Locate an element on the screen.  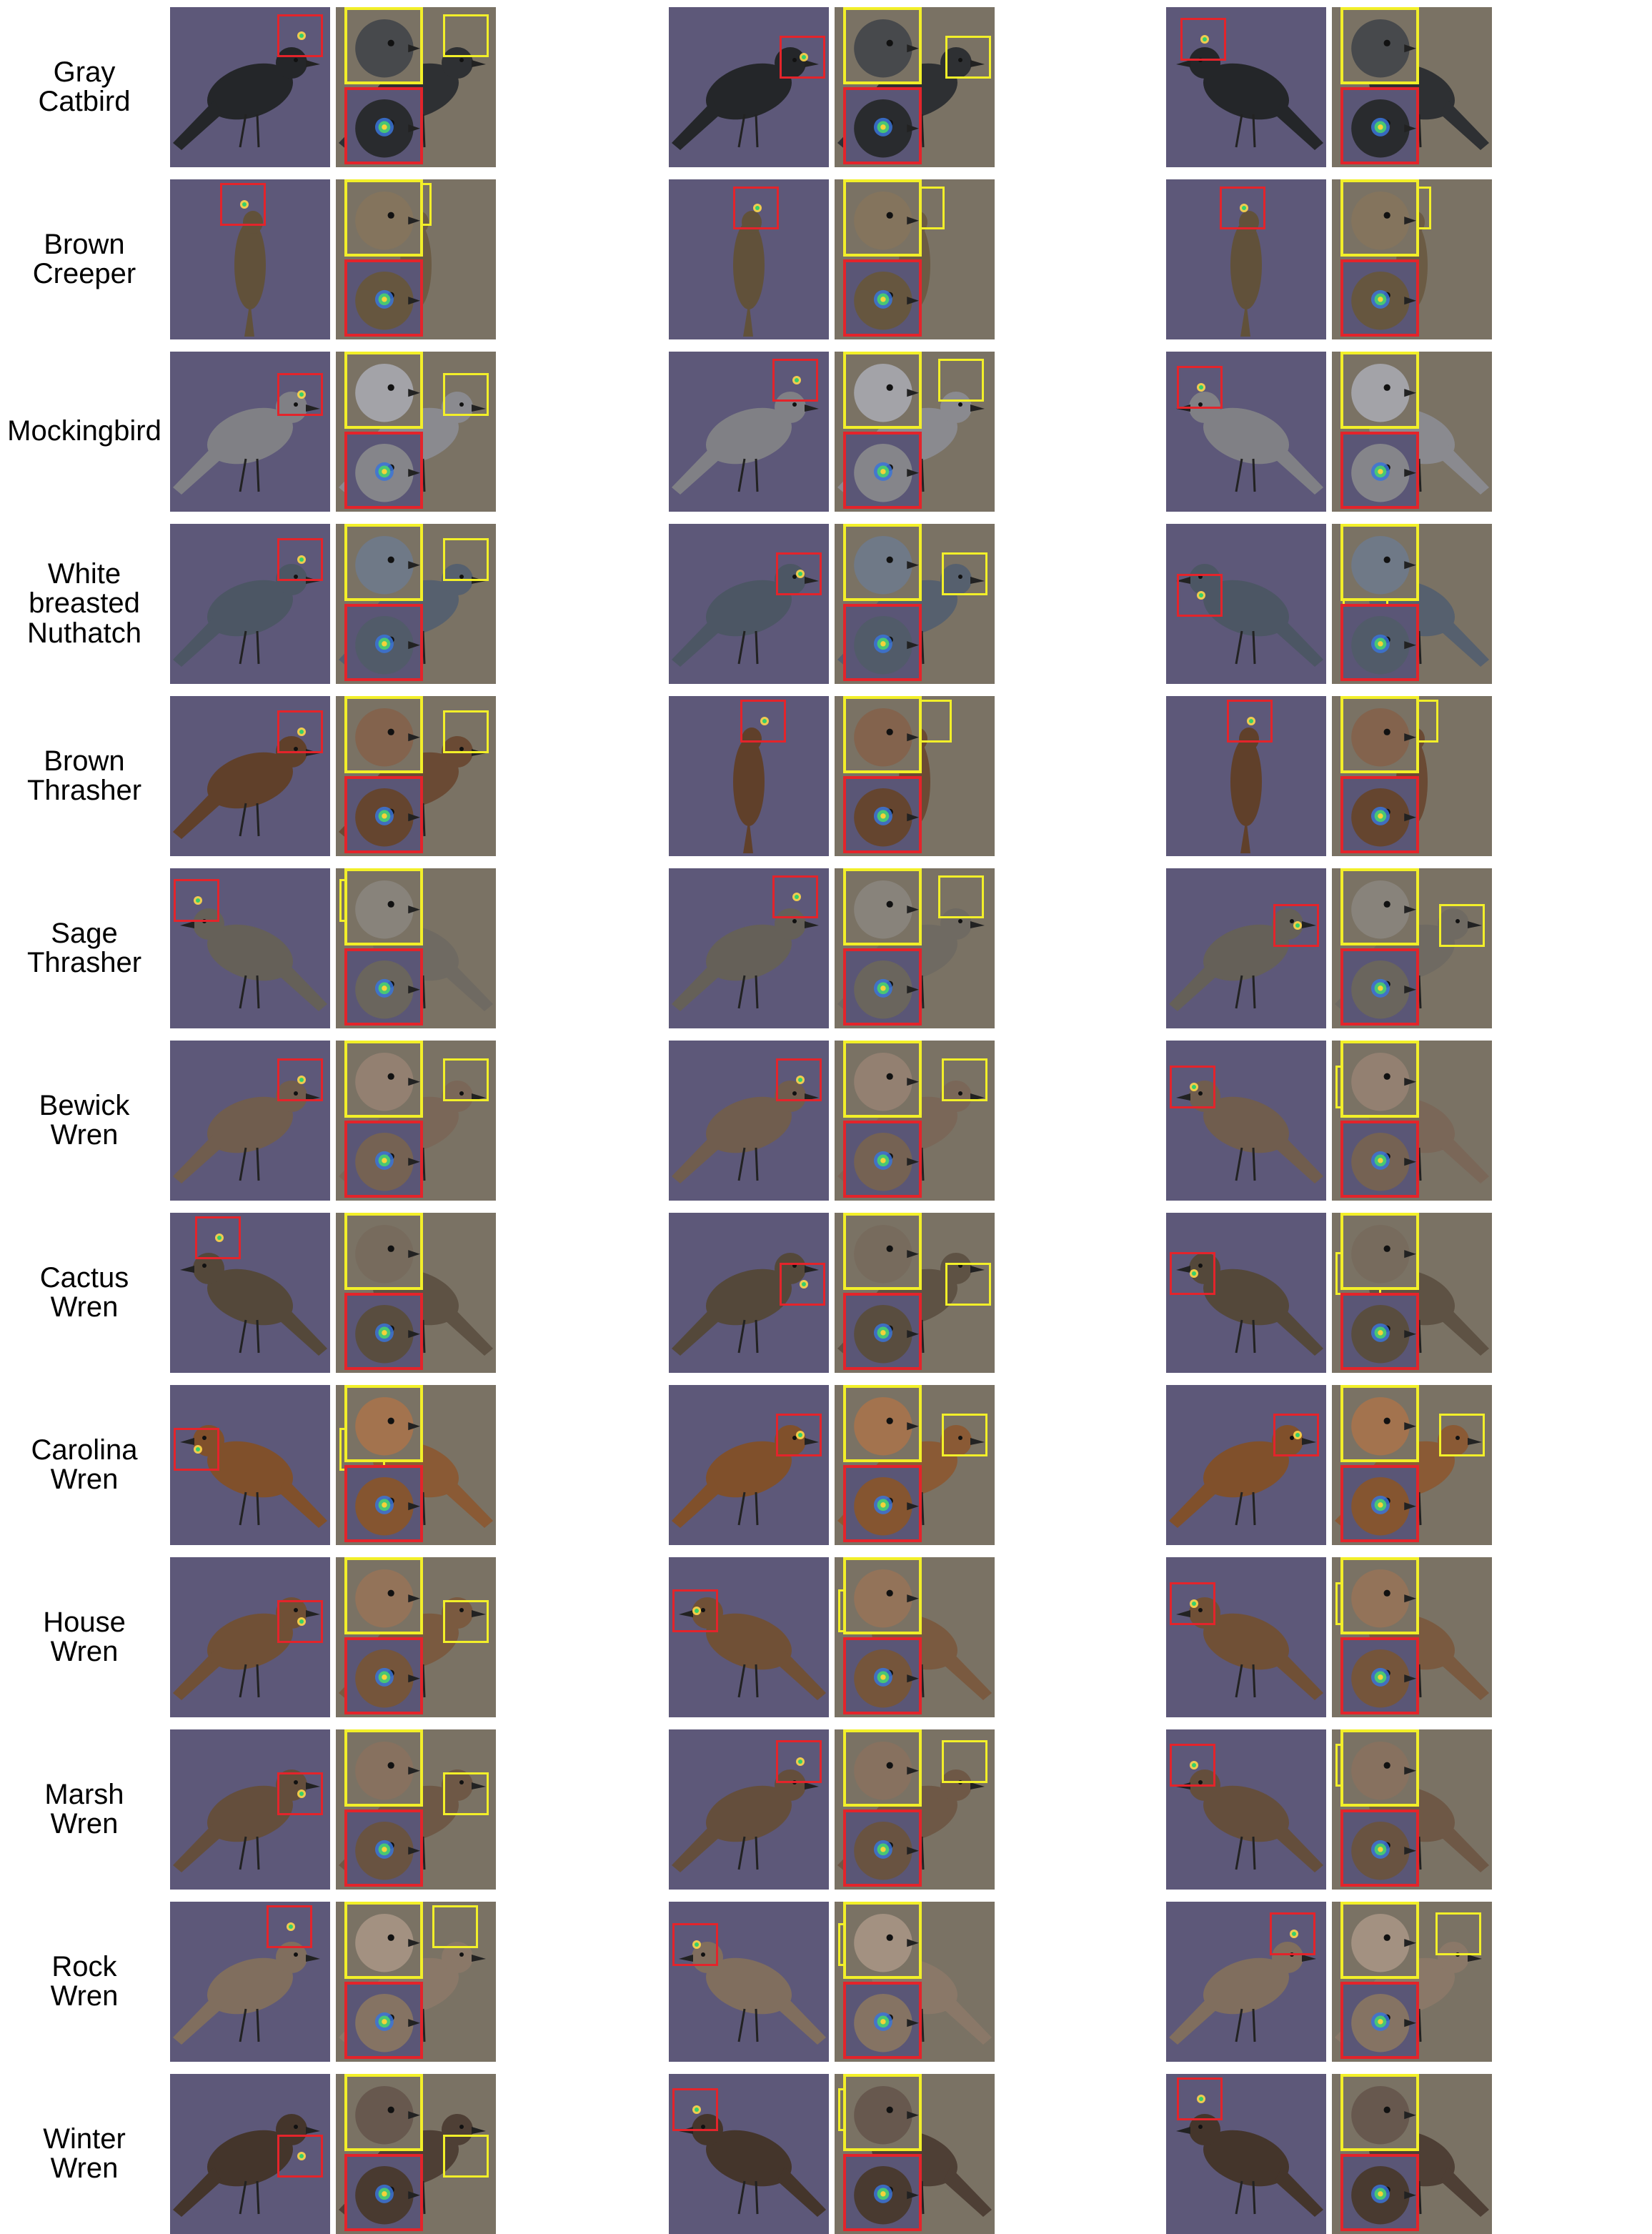
row-label: House Wren is located at coordinates (84, 1636).